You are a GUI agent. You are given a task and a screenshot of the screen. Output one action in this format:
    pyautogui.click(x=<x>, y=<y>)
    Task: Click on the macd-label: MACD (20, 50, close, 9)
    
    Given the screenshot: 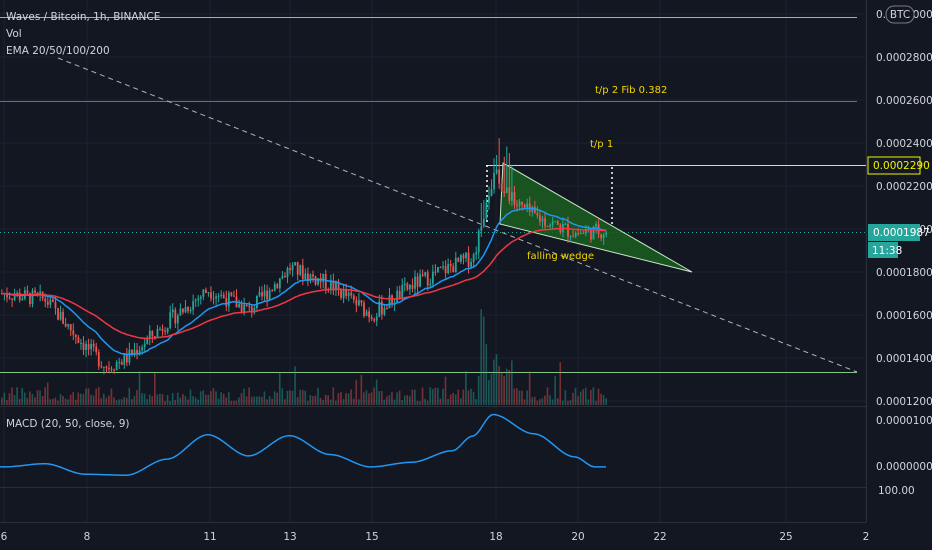 What is the action you would take?
    pyautogui.click(x=67, y=424)
    